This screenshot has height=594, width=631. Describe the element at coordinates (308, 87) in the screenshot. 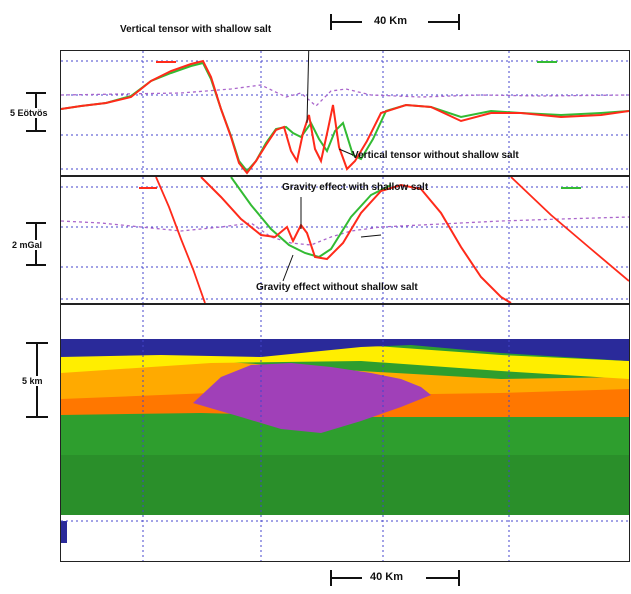

I see `tensor-with-salt-leader` at that location.